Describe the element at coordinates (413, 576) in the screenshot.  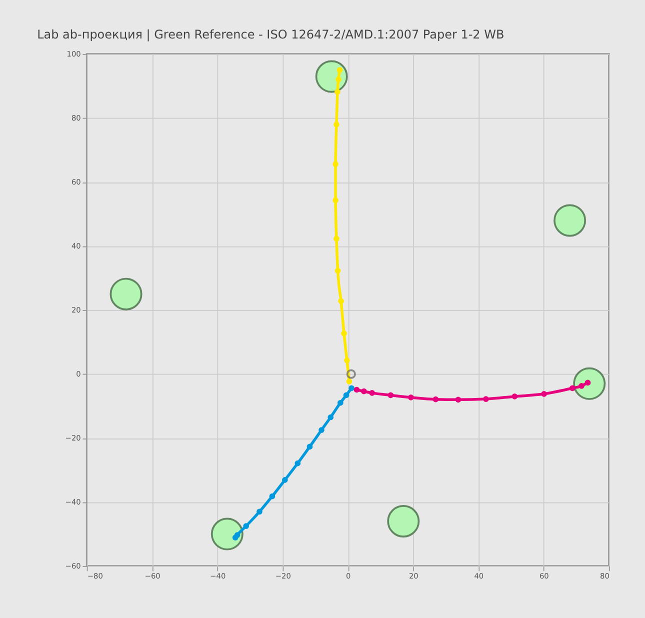
I see `x-tick-label: 20` at that location.